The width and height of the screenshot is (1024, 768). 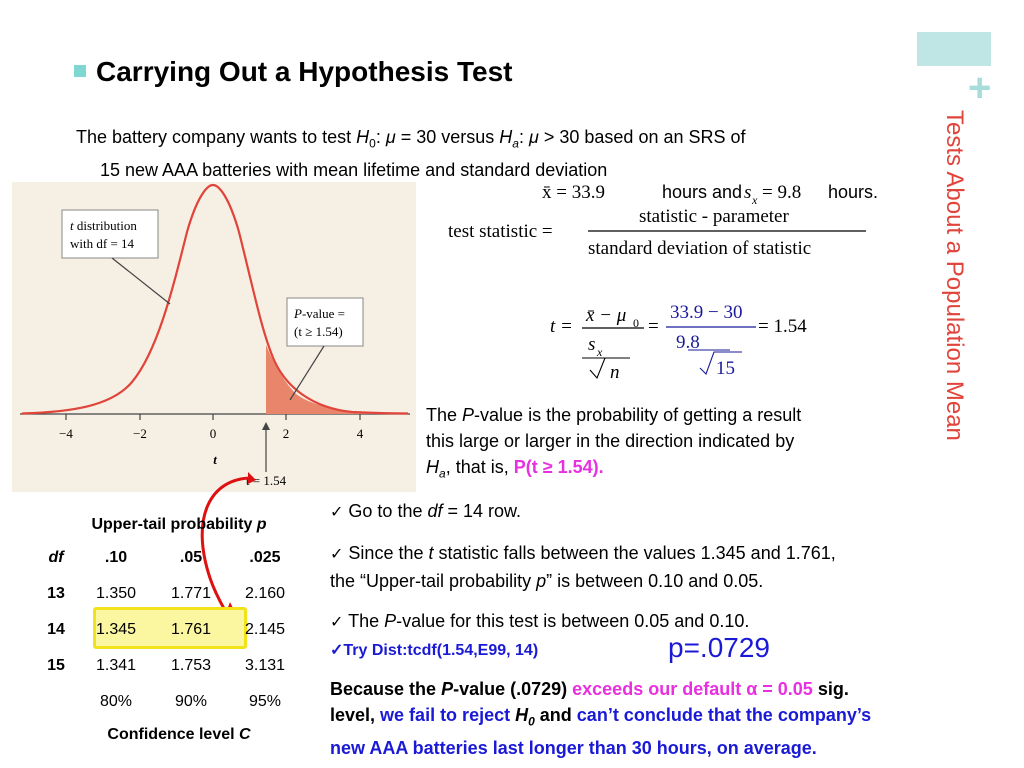 What do you see at coordinates (190, 701) in the screenshot?
I see `table-row: 80% 90% 95%` at bounding box center [190, 701].